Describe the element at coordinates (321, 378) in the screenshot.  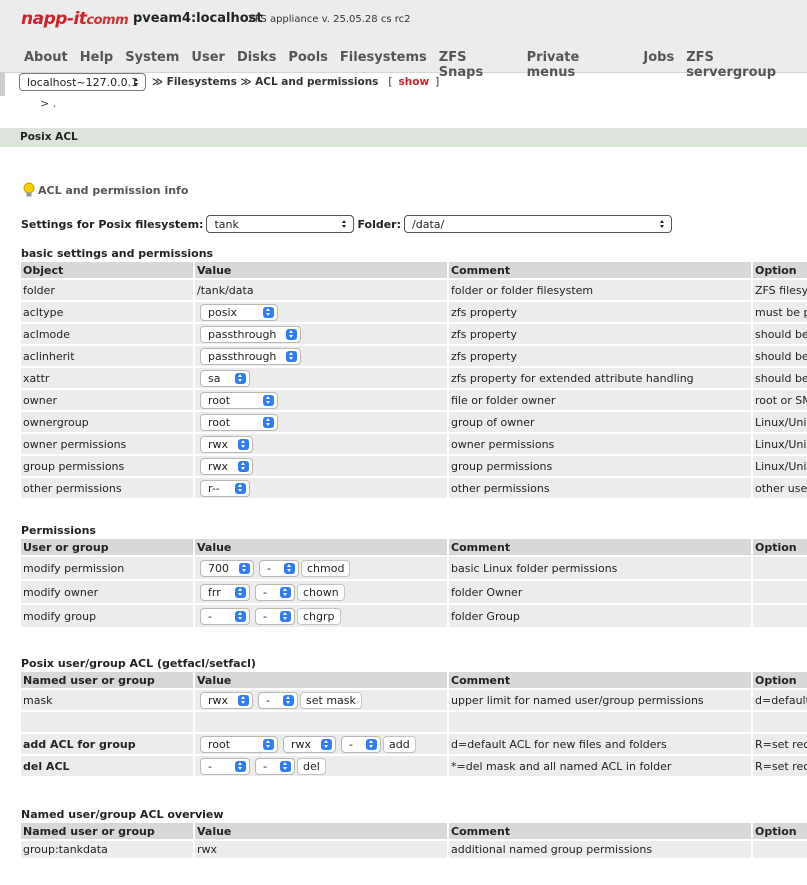
I see `control-cell: sa` at that location.